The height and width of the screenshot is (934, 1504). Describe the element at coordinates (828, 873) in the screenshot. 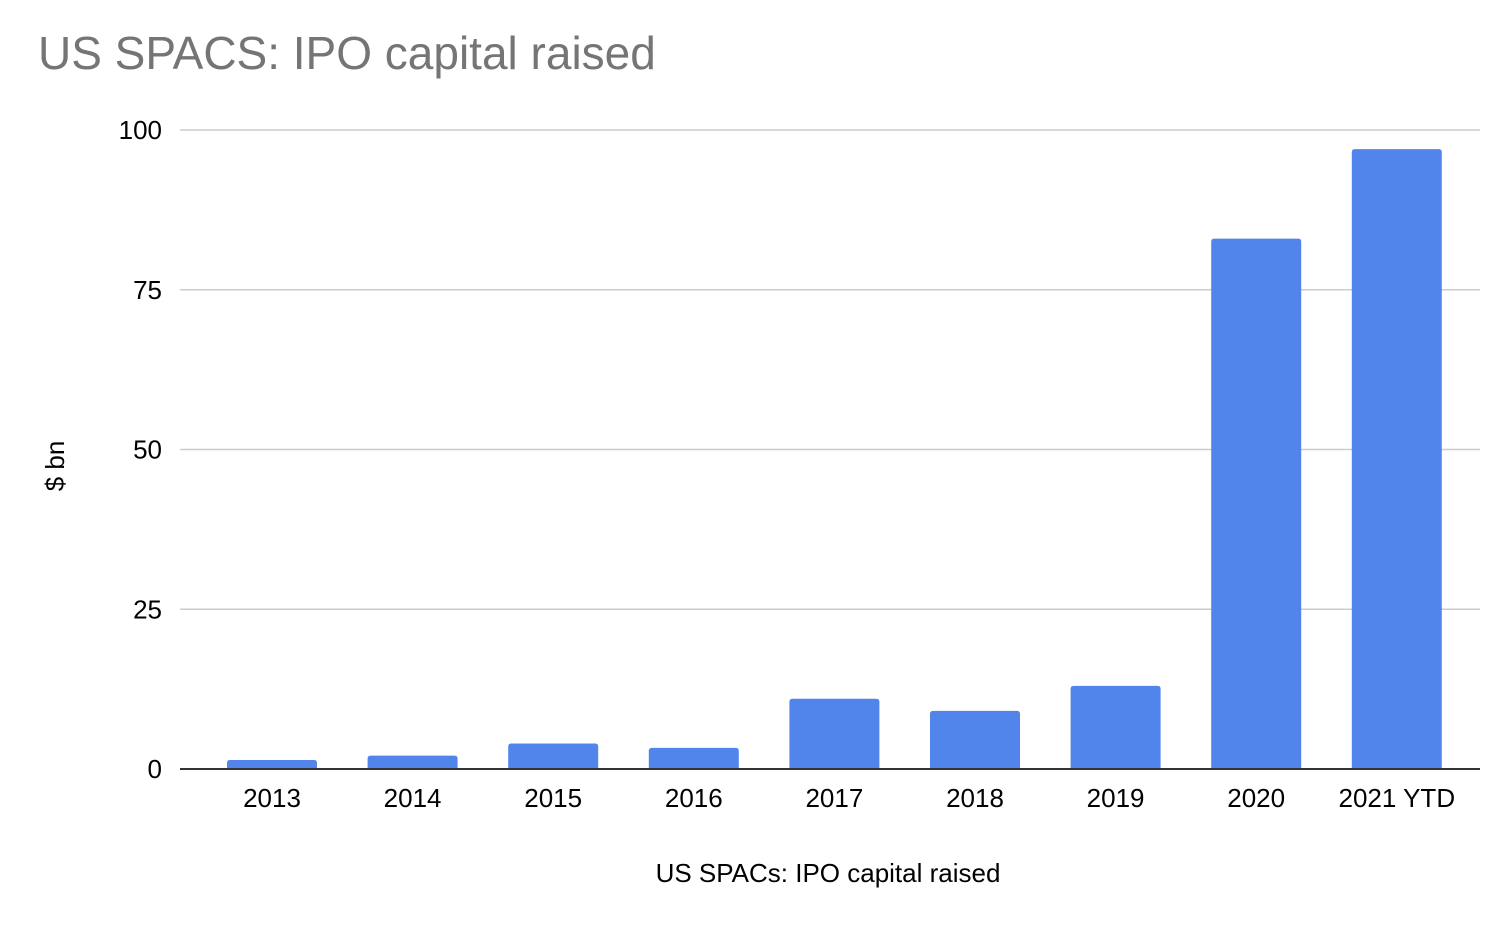

I see `x-axis-title: US SPACs: IPO capital raised` at that location.